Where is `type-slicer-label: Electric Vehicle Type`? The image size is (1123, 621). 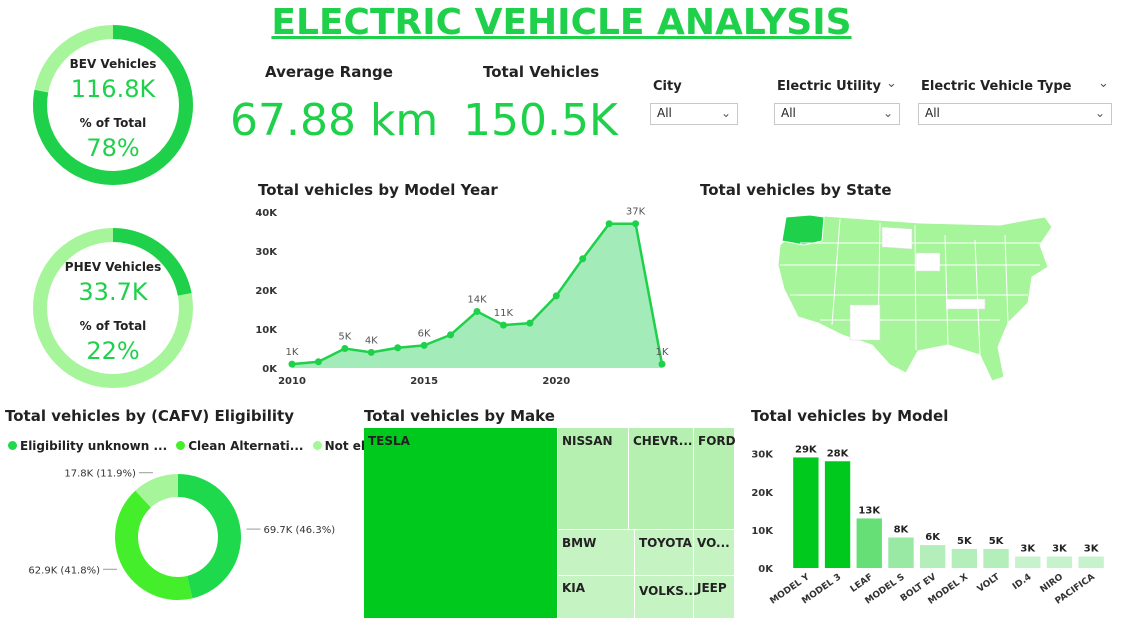
type-slicer-label: Electric Vehicle Type is located at coordinates (996, 86).